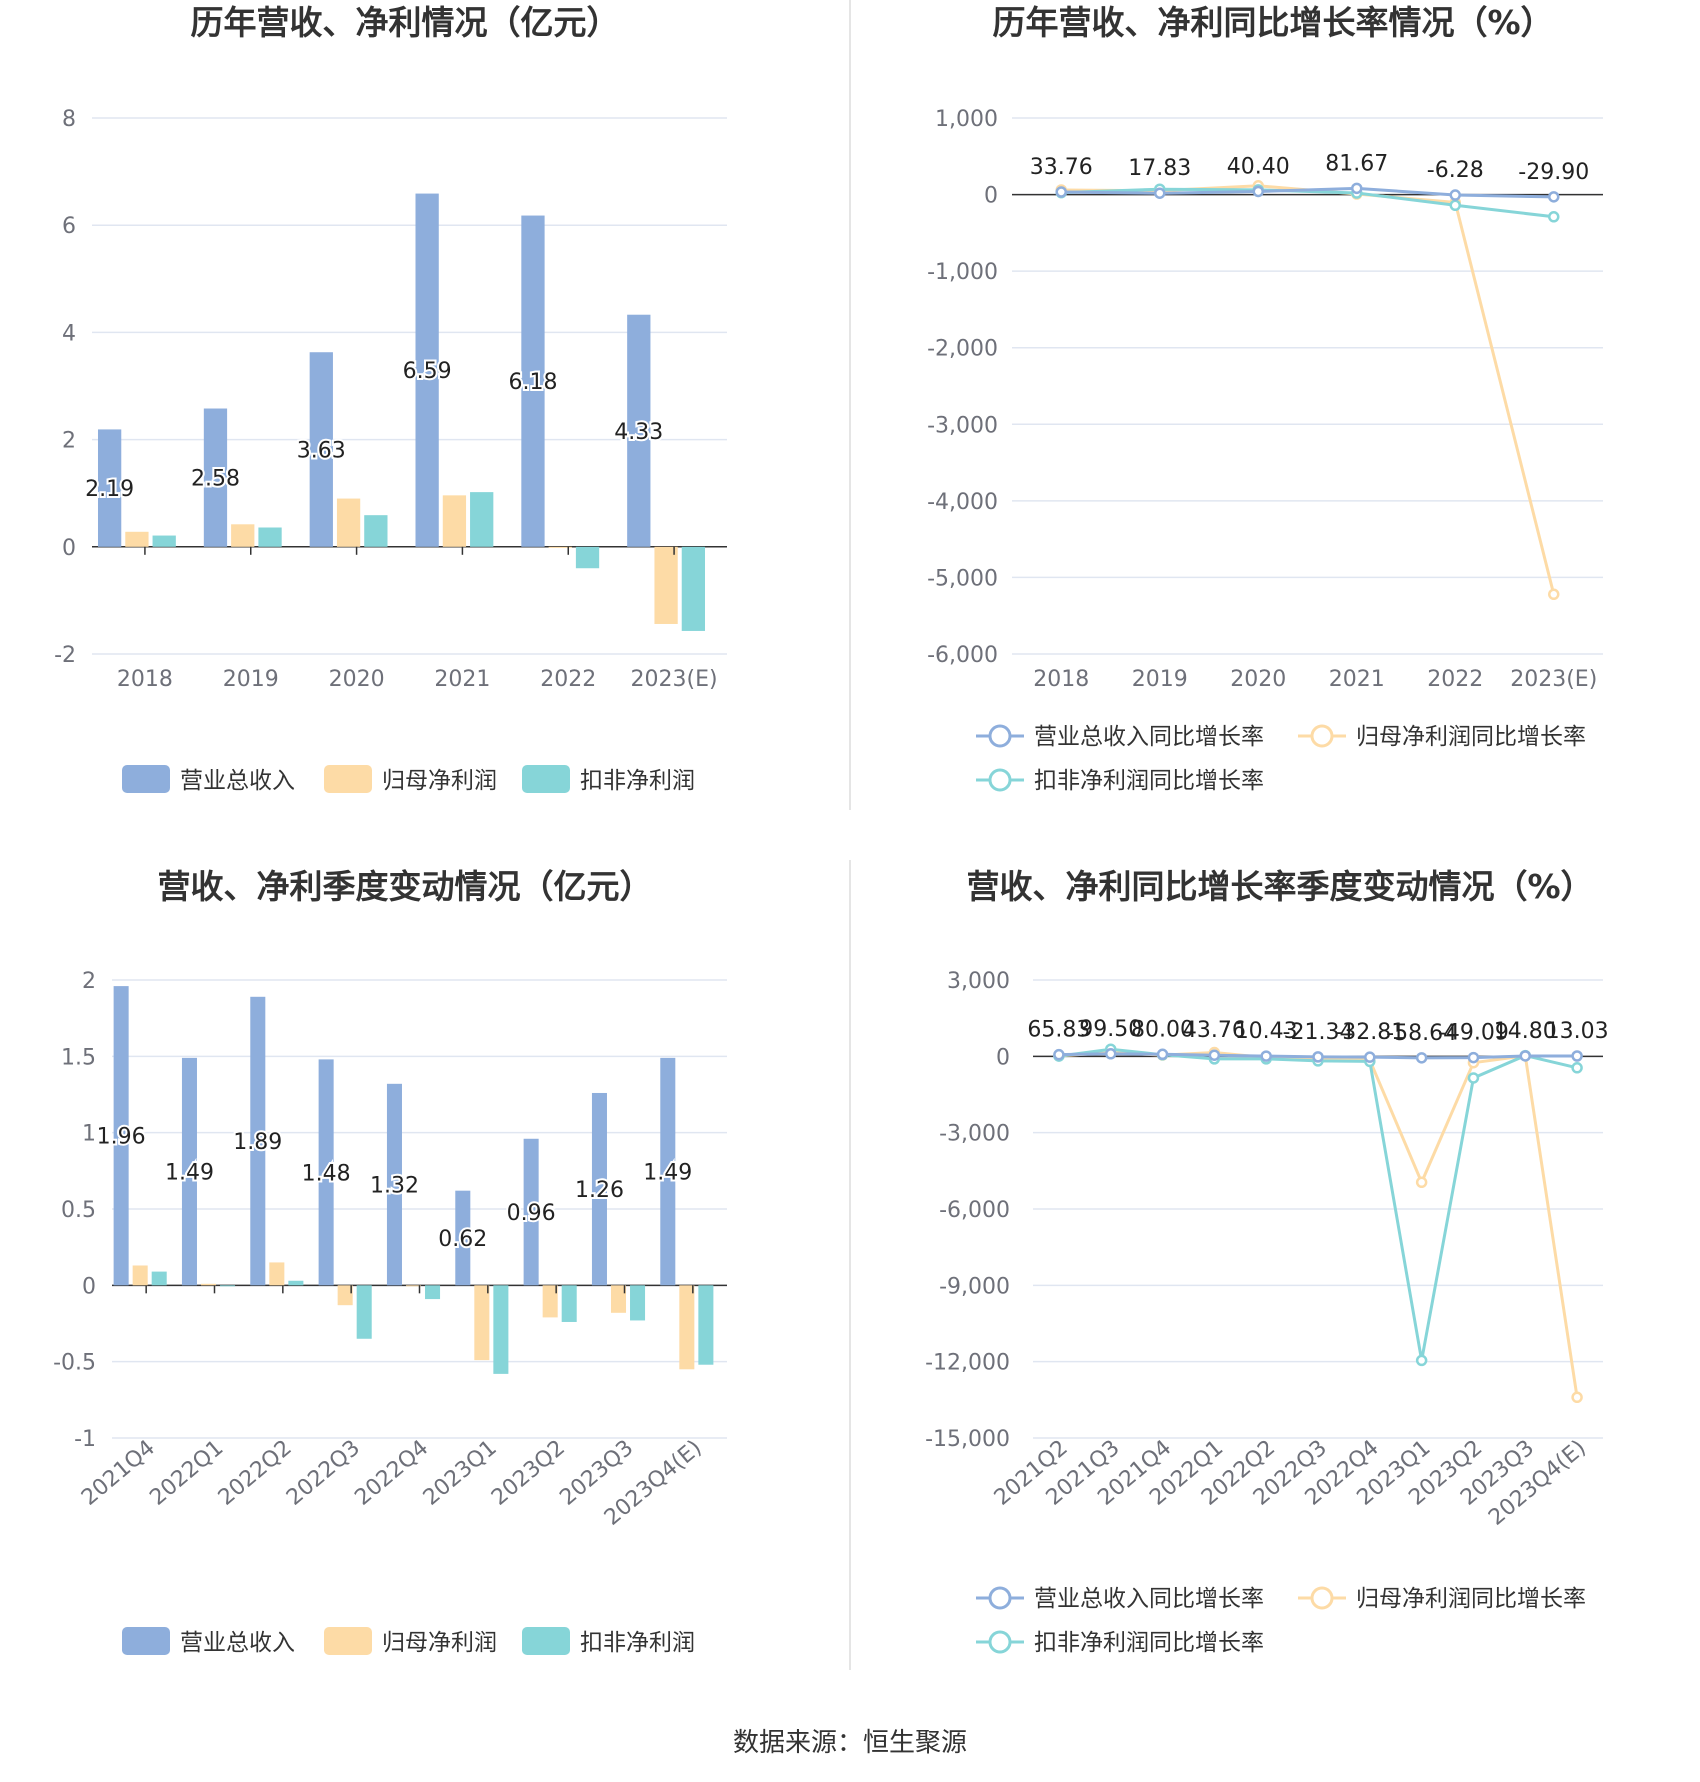  I want to click on bar-data-label: 4.33, so click(638, 432).